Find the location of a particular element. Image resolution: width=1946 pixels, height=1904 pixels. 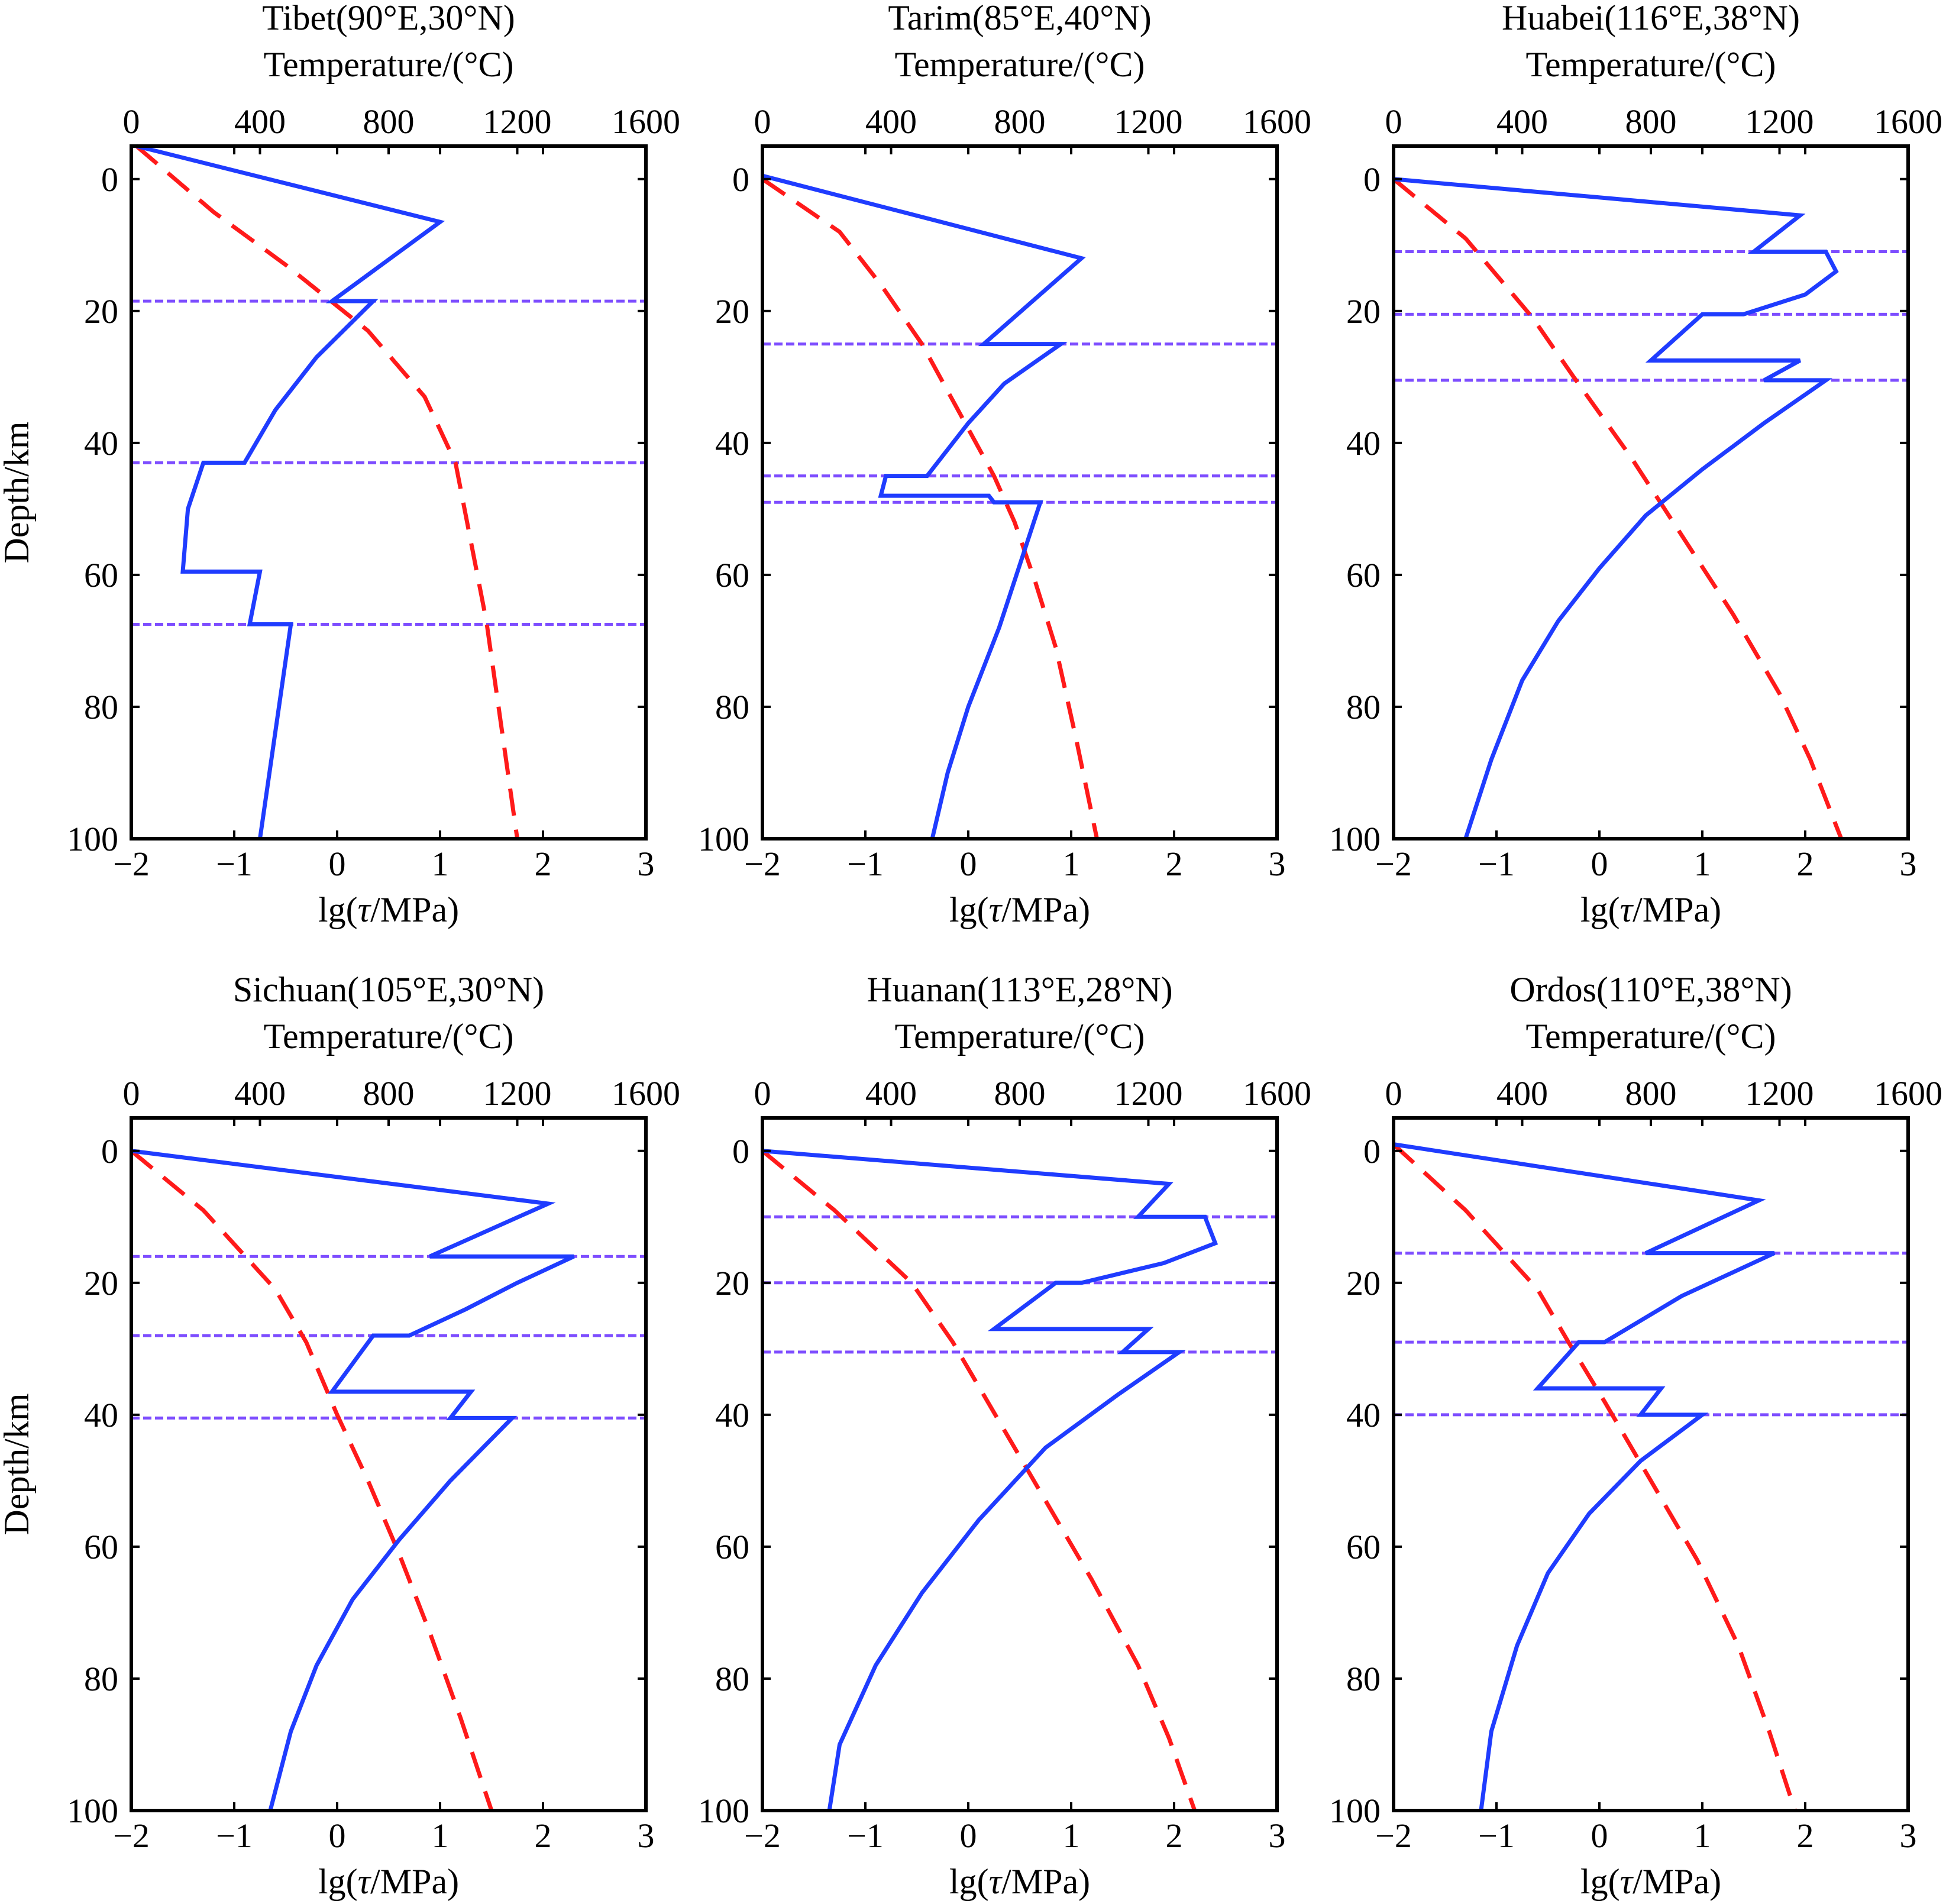

chart-title: Tarim(85°E,40°N) is located at coordinates (1019, 18).